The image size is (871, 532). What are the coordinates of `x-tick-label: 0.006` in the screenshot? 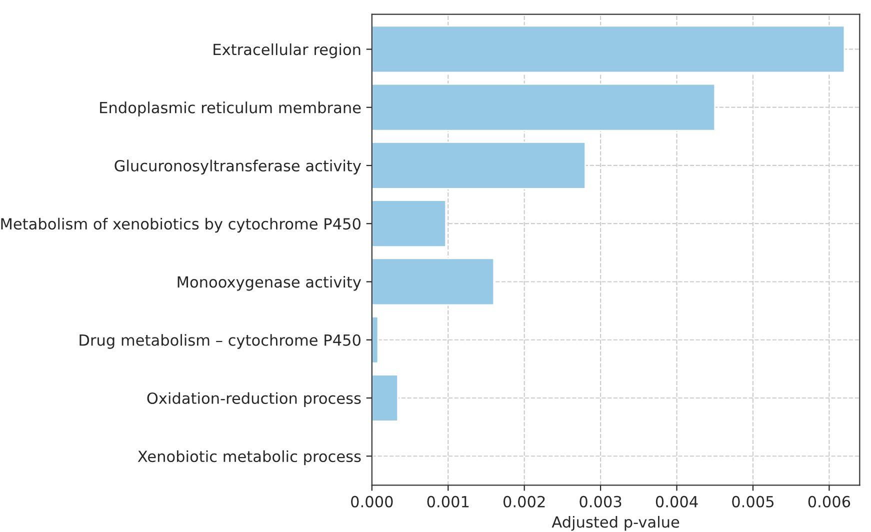 It's located at (829, 502).